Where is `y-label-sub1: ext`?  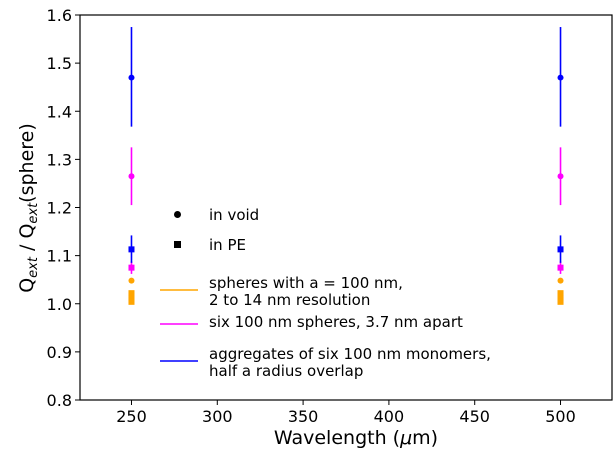 y-label-sub1: ext is located at coordinates (33, 267).